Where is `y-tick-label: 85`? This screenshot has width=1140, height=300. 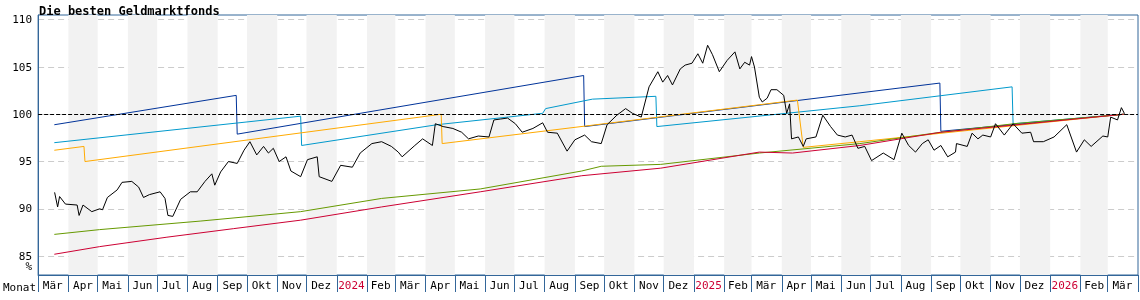
y-tick-label: 85 is located at coordinates (25, 256).